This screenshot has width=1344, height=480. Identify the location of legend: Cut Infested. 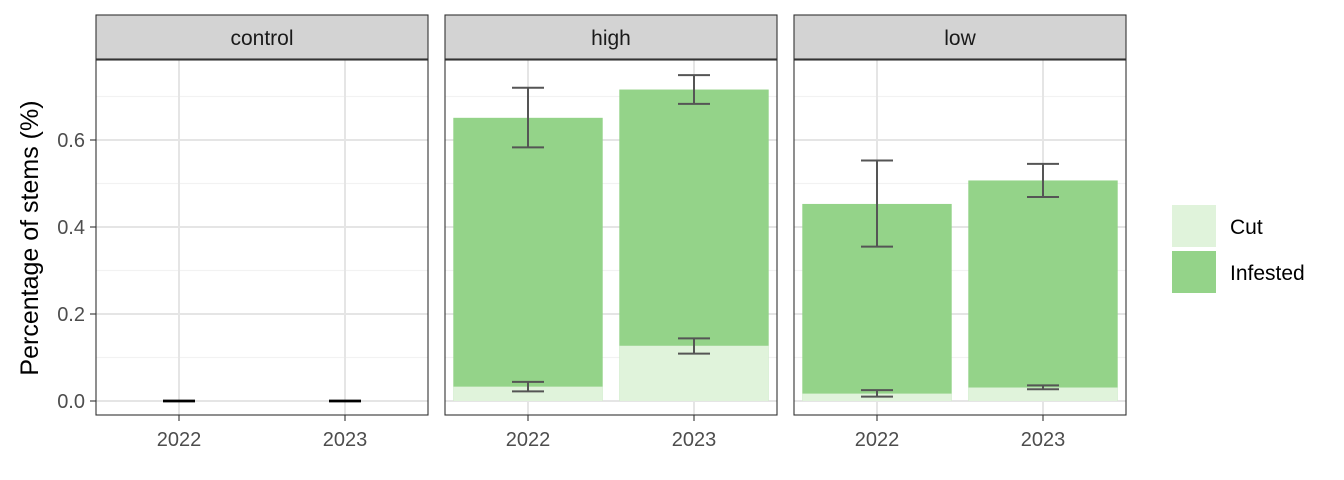
(1238, 249).